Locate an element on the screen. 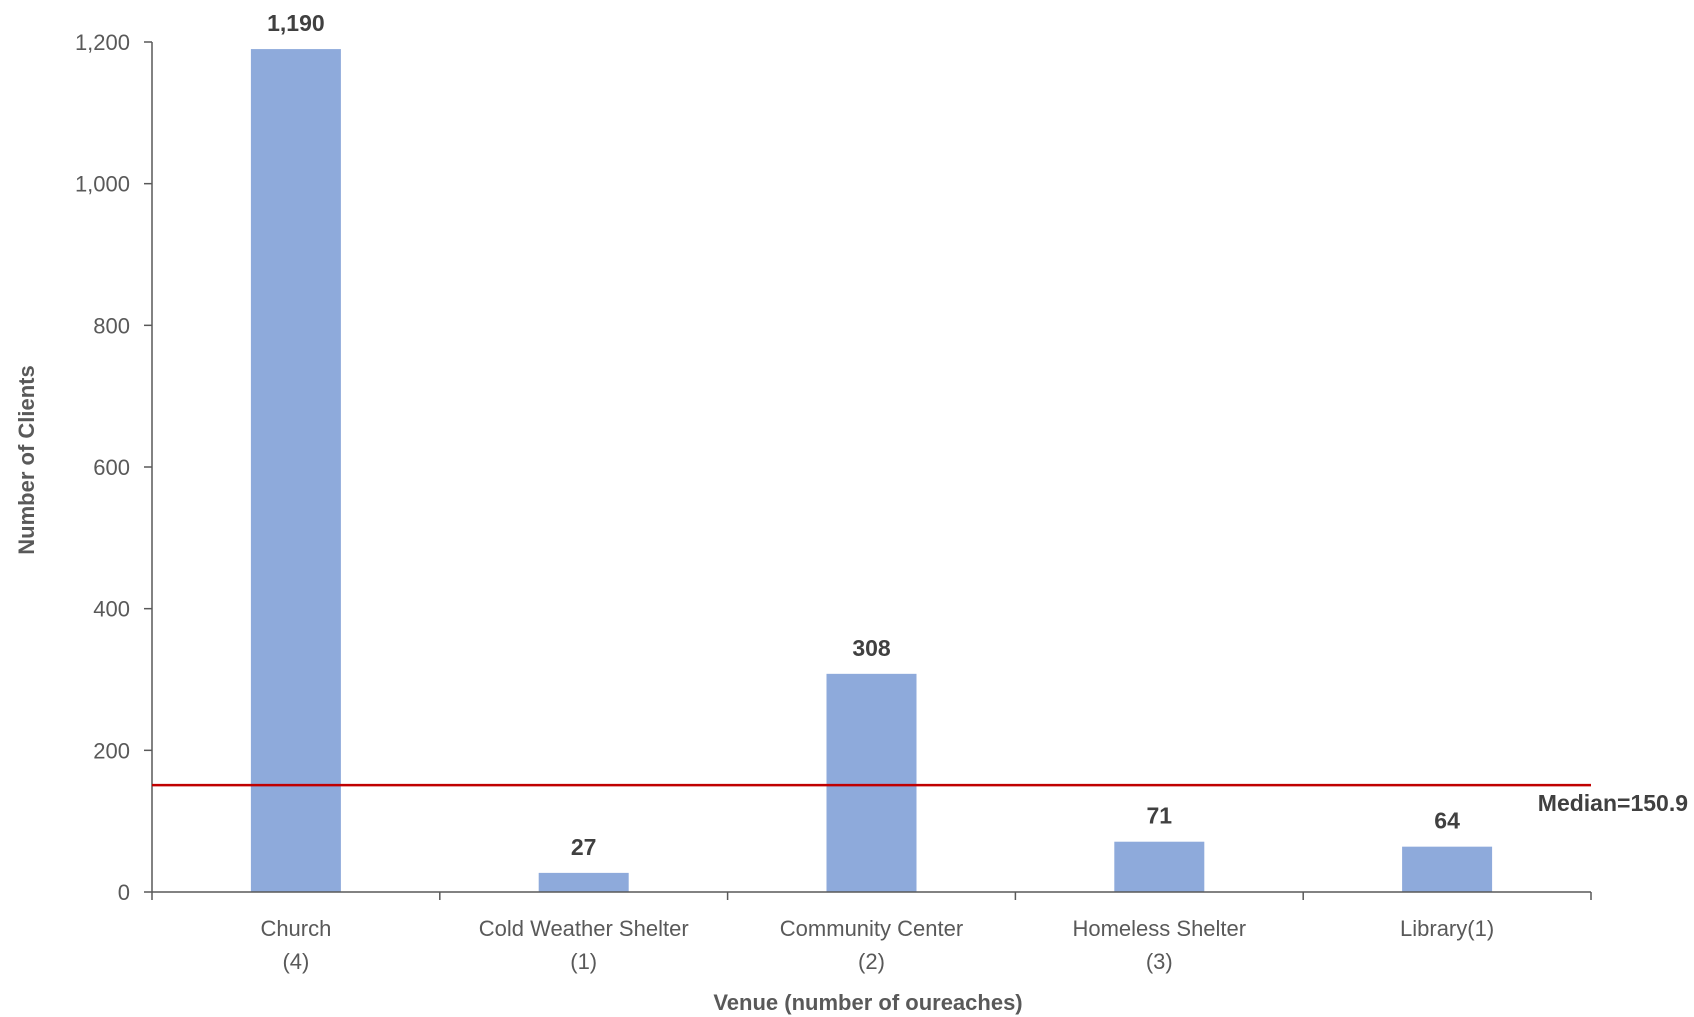 The width and height of the screenshot is (1694, 1017). x-category-label: (1) is located at coordinates (583, 961).